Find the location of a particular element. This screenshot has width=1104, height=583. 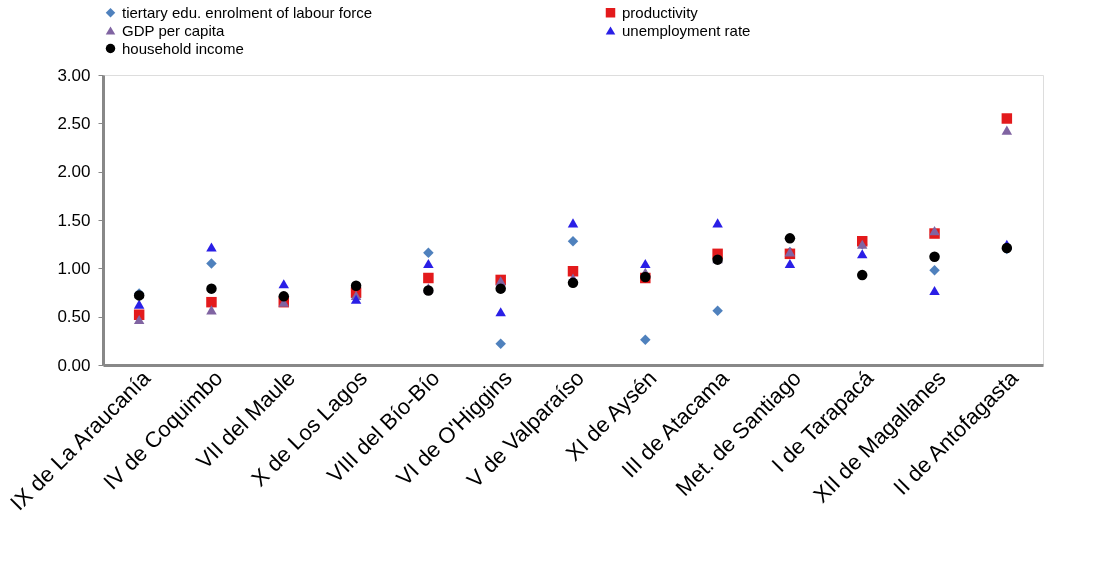

y-tick-label: 2.50 is located at coordinates (74, 123).